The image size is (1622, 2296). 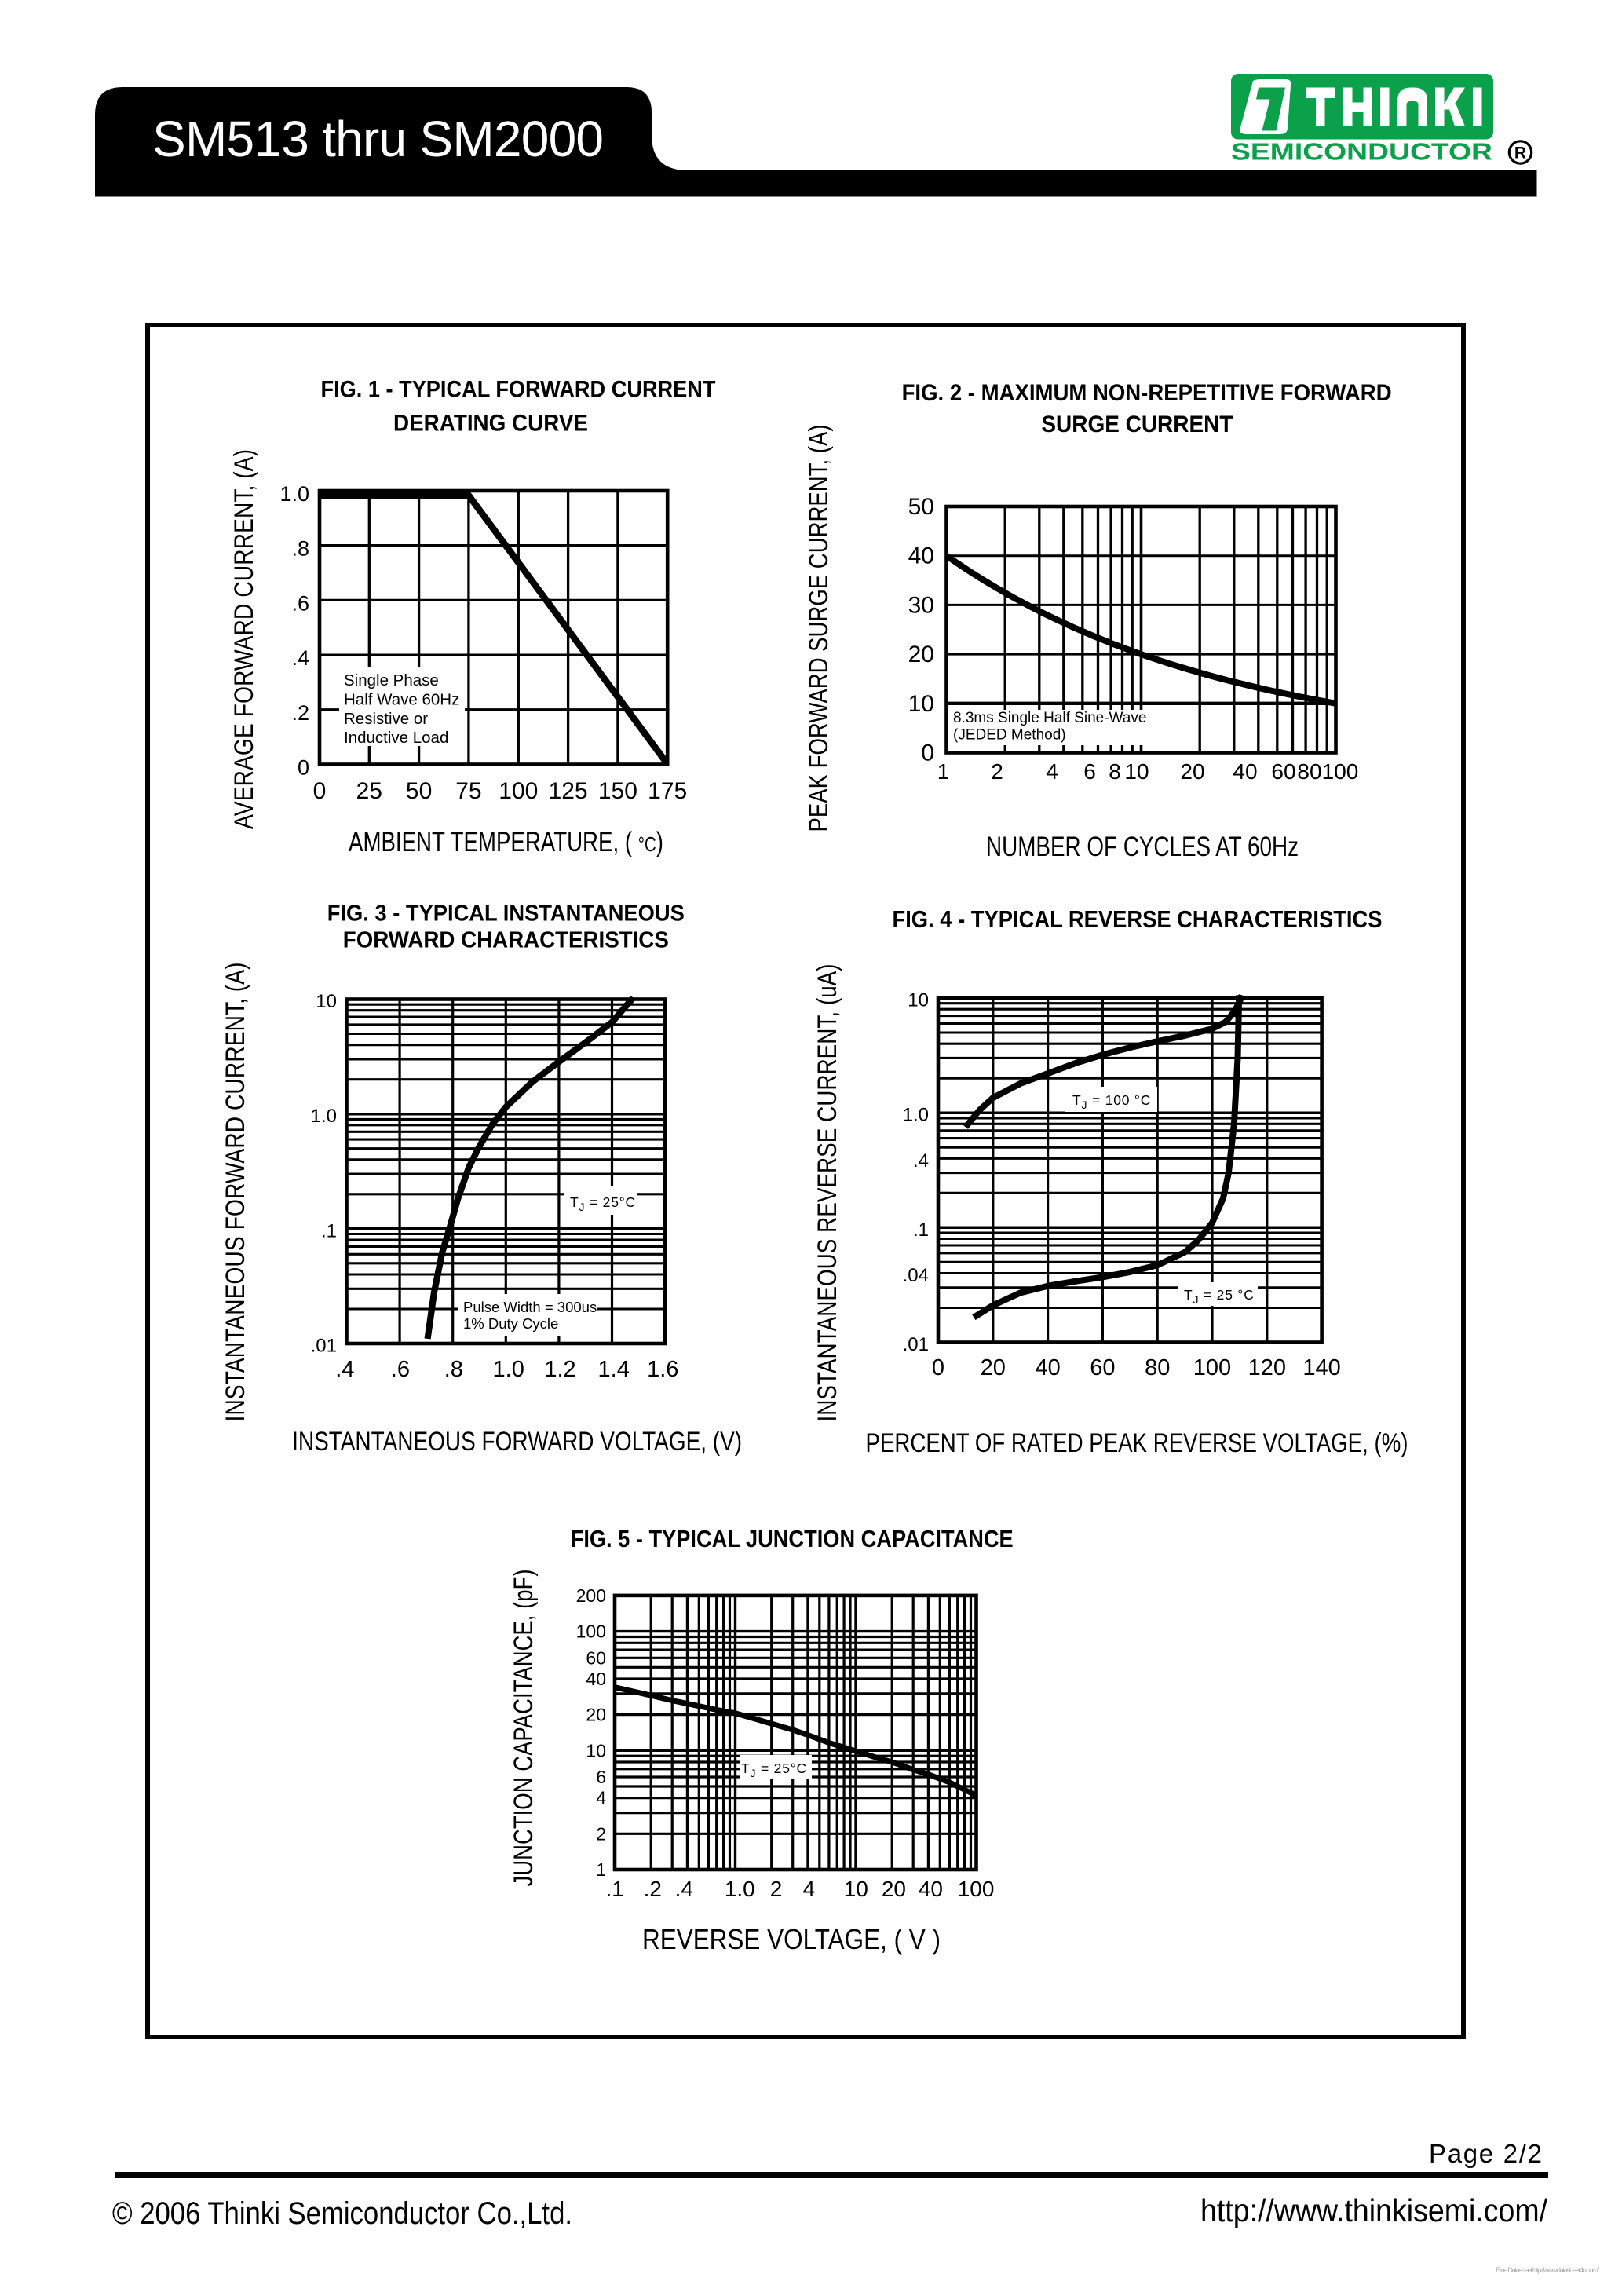 I want to click on svg-text: 8, so click(x=1115, y=771).